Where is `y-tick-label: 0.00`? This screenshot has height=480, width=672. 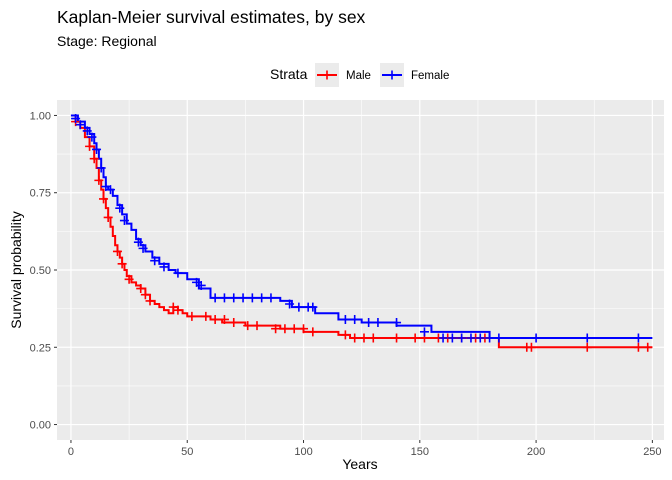 y-tick-label: 0.00 is located at coordinates (40, 426).